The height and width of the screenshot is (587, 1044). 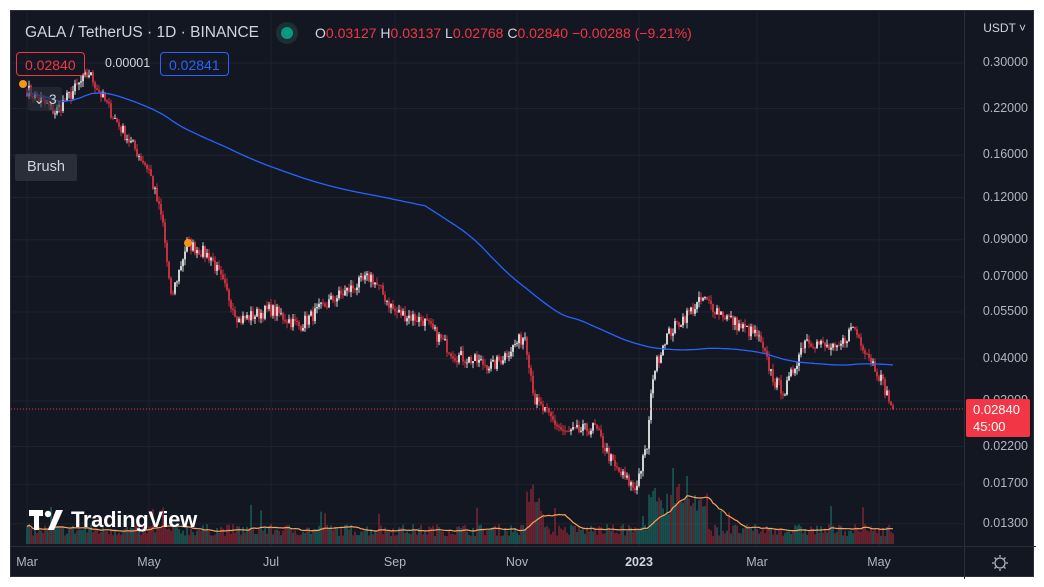 I want to click on close-label: C, so click(x=512, y=33).